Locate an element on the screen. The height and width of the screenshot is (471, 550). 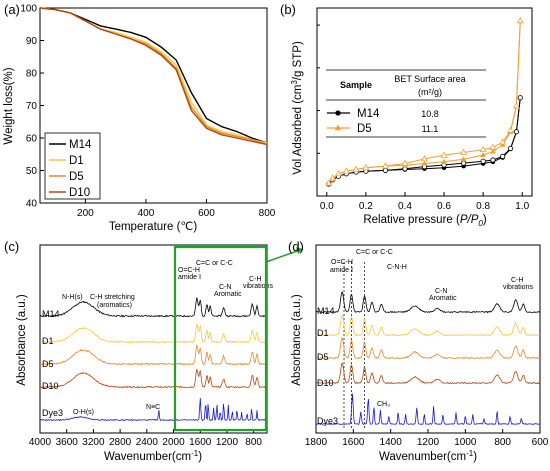
tga-series-lines is located at coordinates (153, 76).